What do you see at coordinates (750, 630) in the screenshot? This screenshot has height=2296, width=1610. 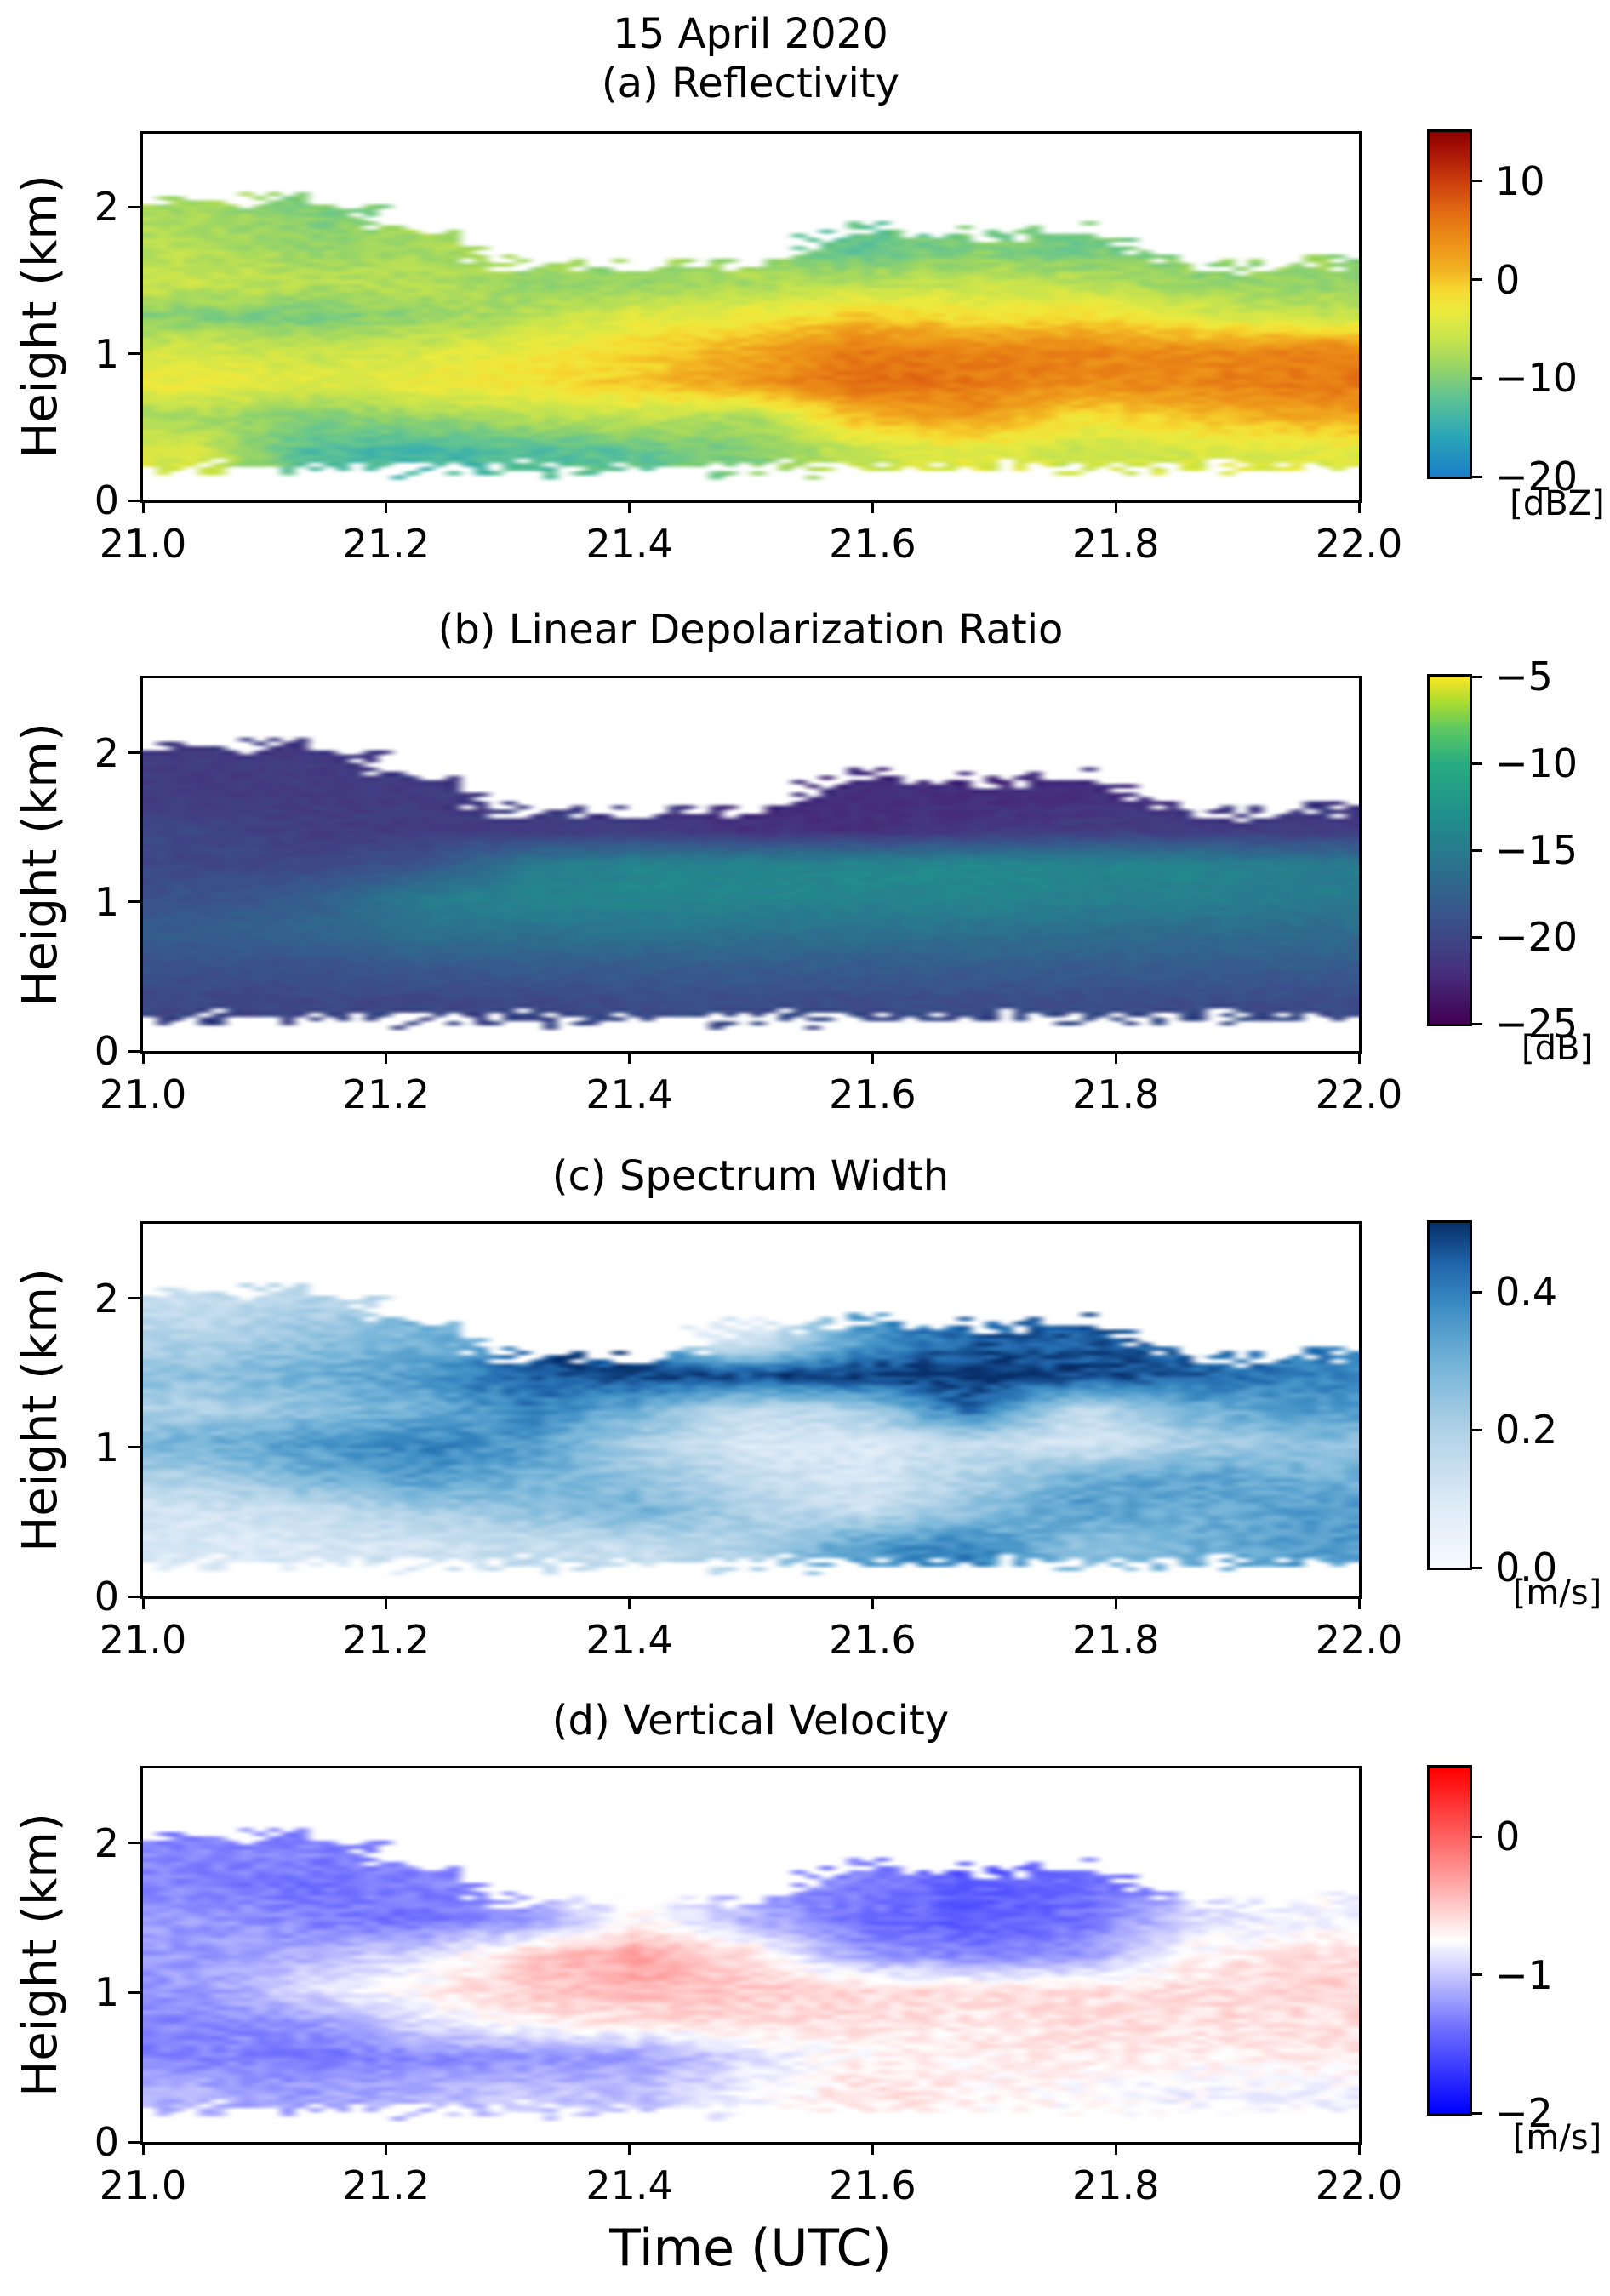 I see `panel-b-title: (b) Linear Depolarization Ratio` at bounding box center [750, 630].